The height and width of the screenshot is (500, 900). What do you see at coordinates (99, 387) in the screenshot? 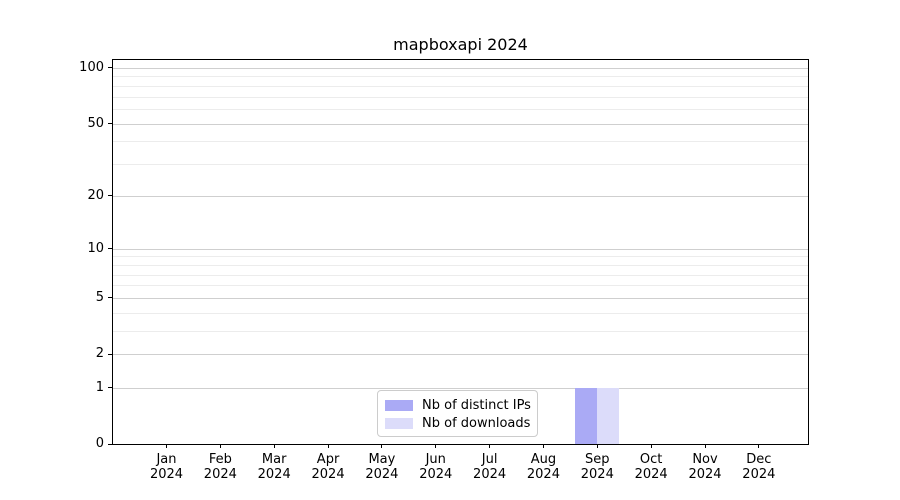
I see `y-tick-label: 1` at bounding box center [99, 387].